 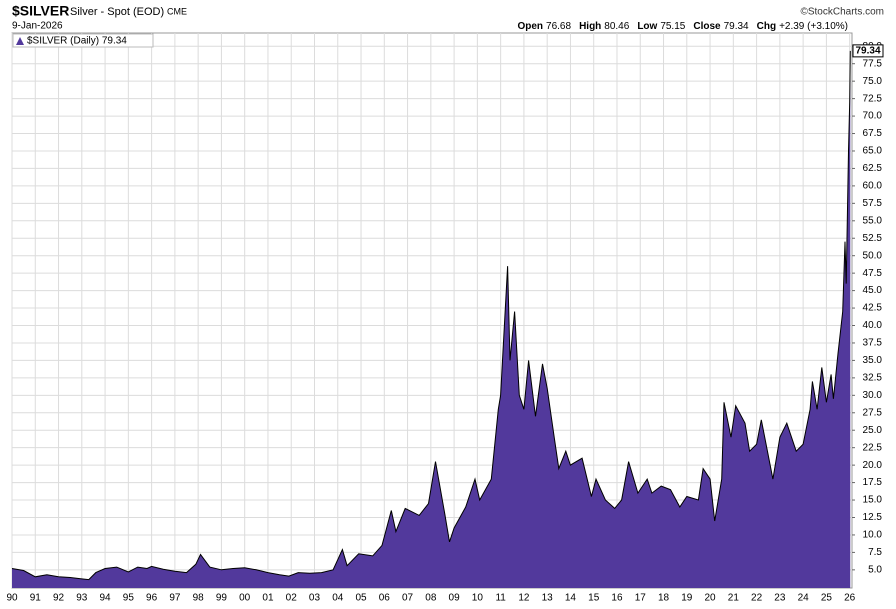 I want to click on x-tick-label: 00, so click(x=245, y=598).